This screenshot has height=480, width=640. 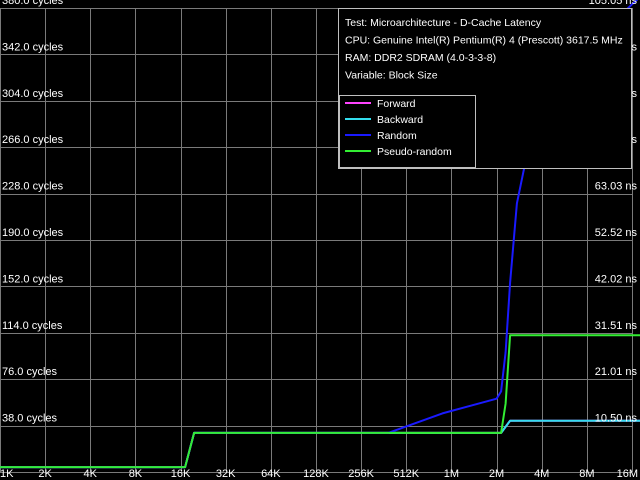 I want to click on x-tick-label: 4K, so click(x=91, y=474).